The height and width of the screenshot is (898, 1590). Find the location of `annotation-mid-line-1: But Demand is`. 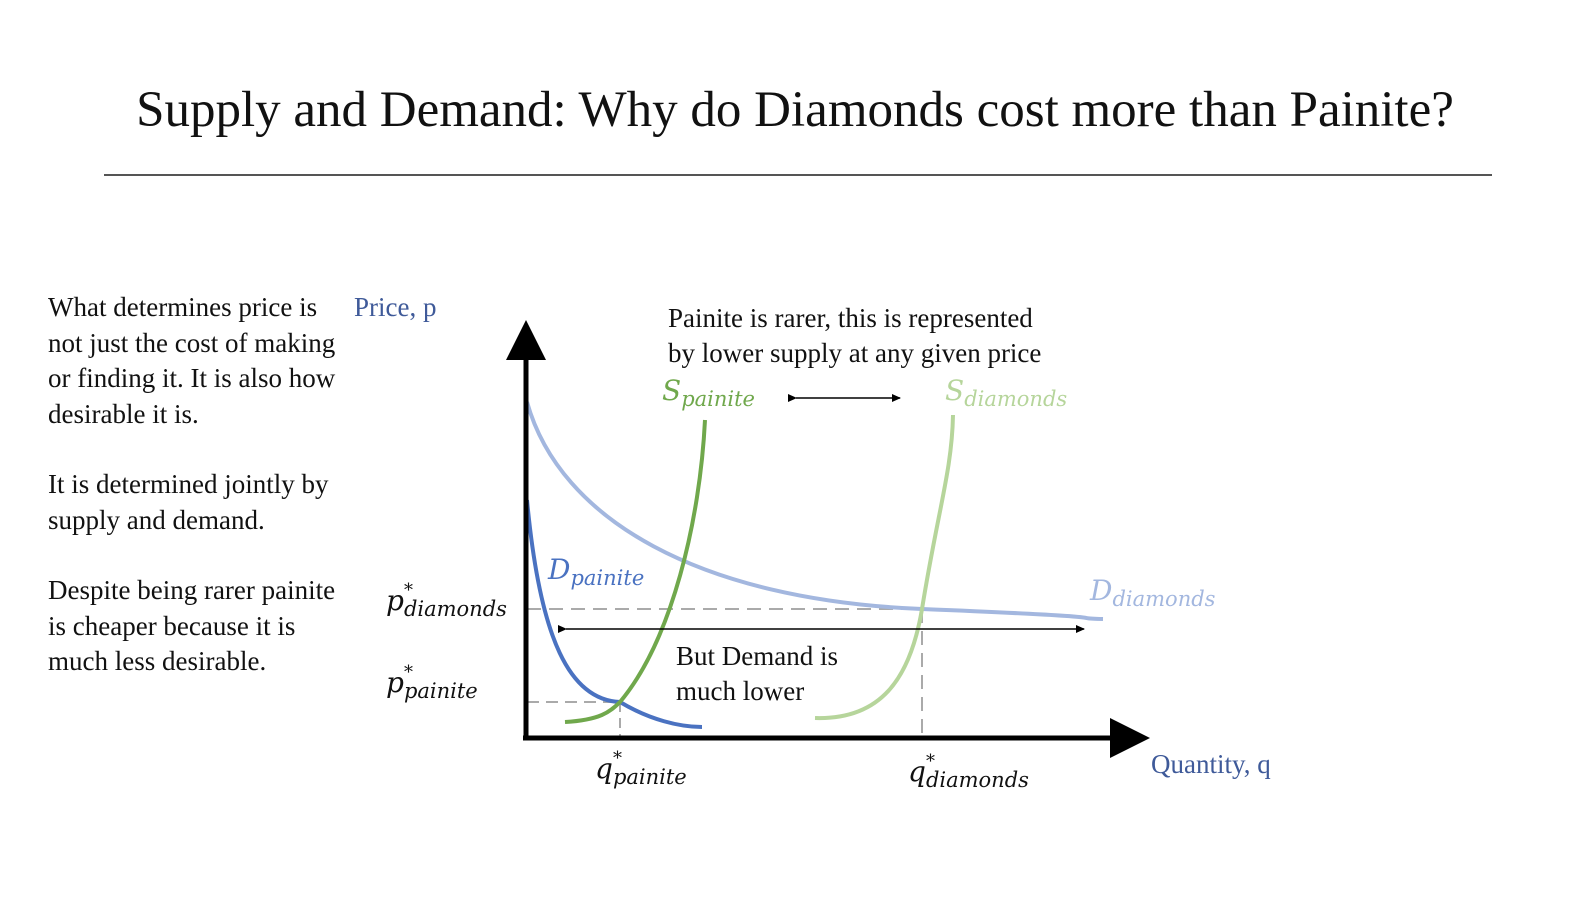

annotation-mid-line-1: But Demand is is located at coordinates (757, 656).